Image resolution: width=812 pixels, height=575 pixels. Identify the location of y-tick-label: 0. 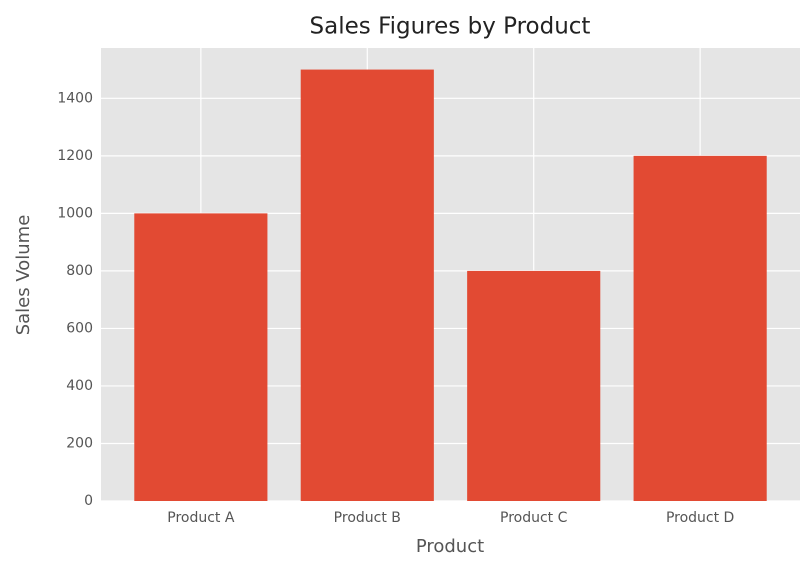
(88, 501).